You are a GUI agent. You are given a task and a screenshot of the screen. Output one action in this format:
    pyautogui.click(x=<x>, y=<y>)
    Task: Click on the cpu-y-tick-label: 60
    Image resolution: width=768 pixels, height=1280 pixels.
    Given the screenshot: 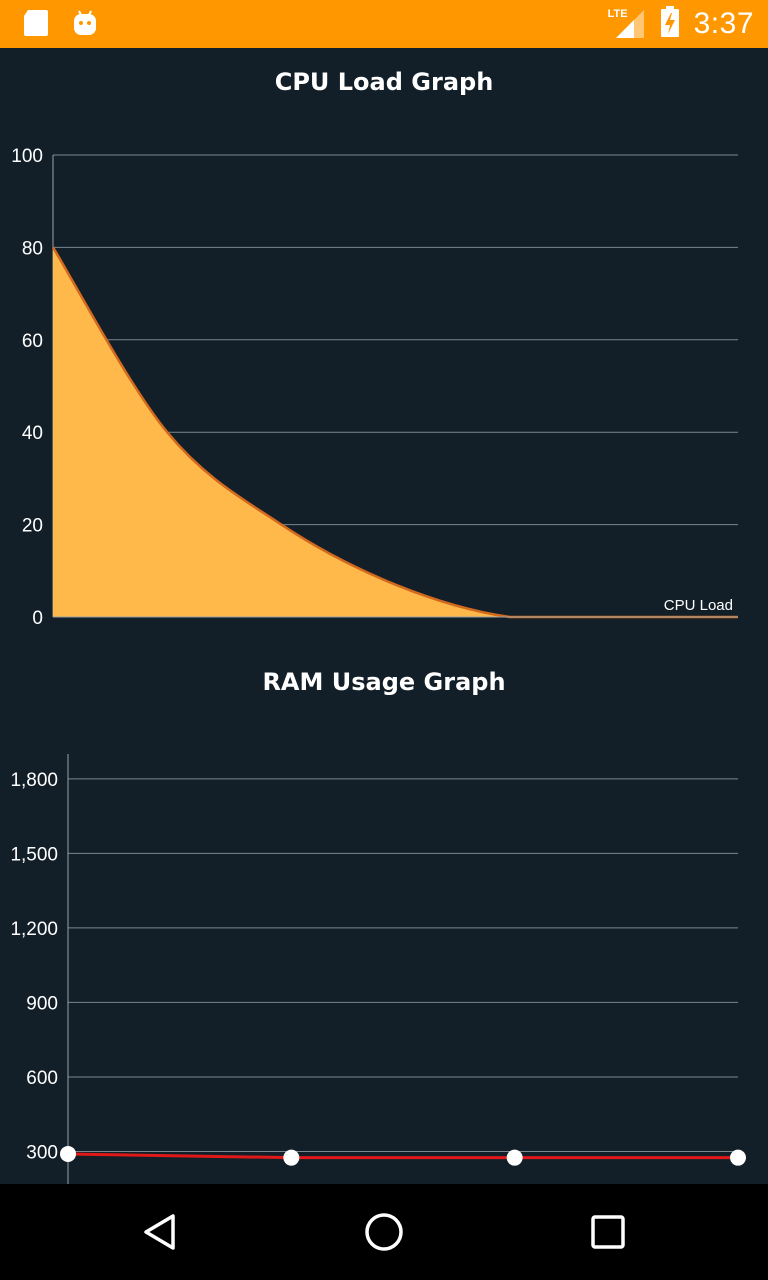 What is the action you would take?
    pyautogui.click(x=32, y=341)
    